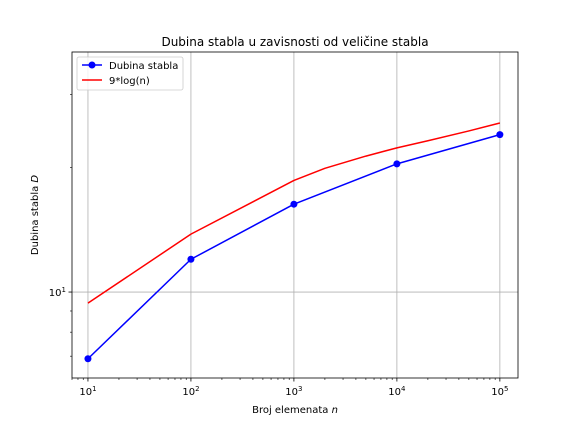 The height and width of the screenshot is (436, 576). Describe the element at coordinates (190, 391) in the screenshot. I see `x-tick-label: 10²` at that location.